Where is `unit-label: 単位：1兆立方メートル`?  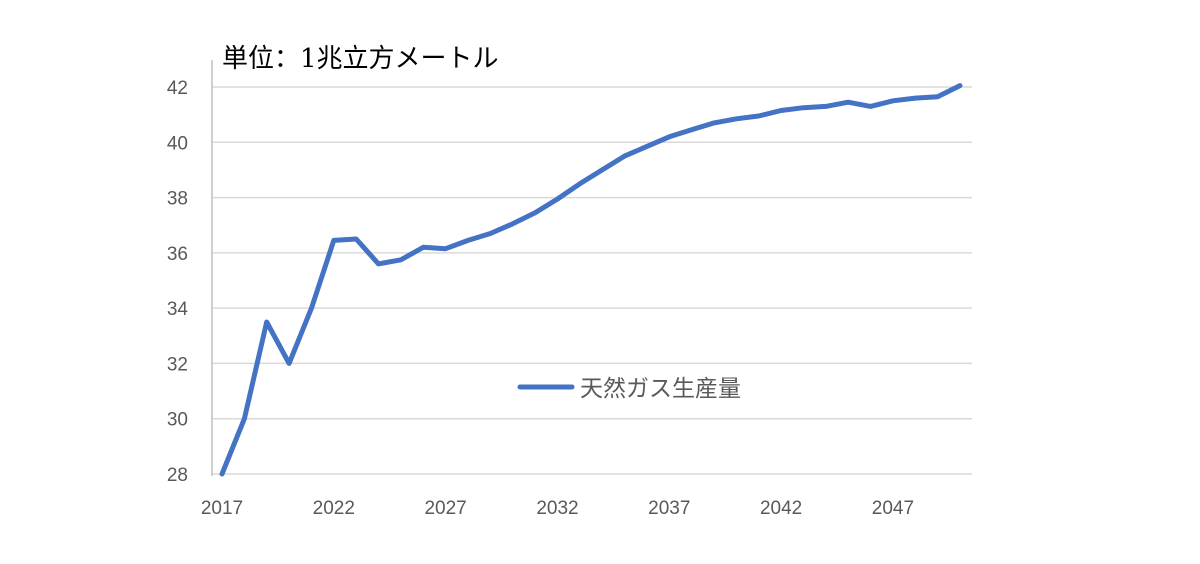 unit-label: 単位：1兆立方メートル is located at coordinates (360, 59).